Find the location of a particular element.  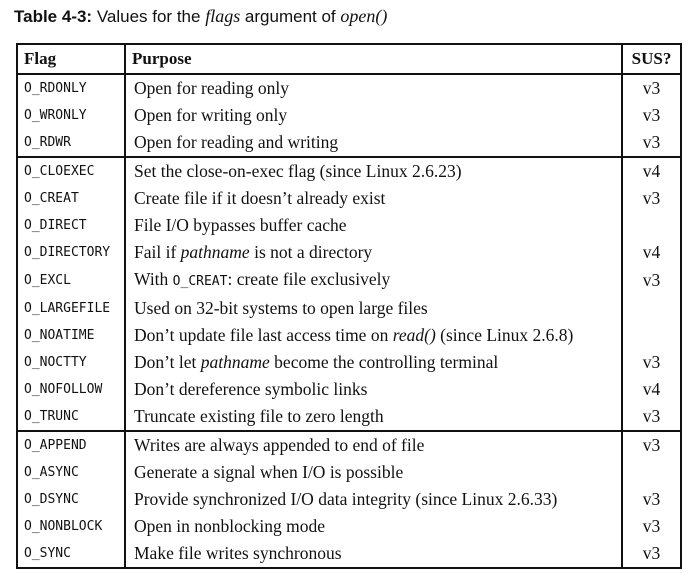

purpose-text: Create file if it doesn’t already exist is located at coordinates (260, 198).